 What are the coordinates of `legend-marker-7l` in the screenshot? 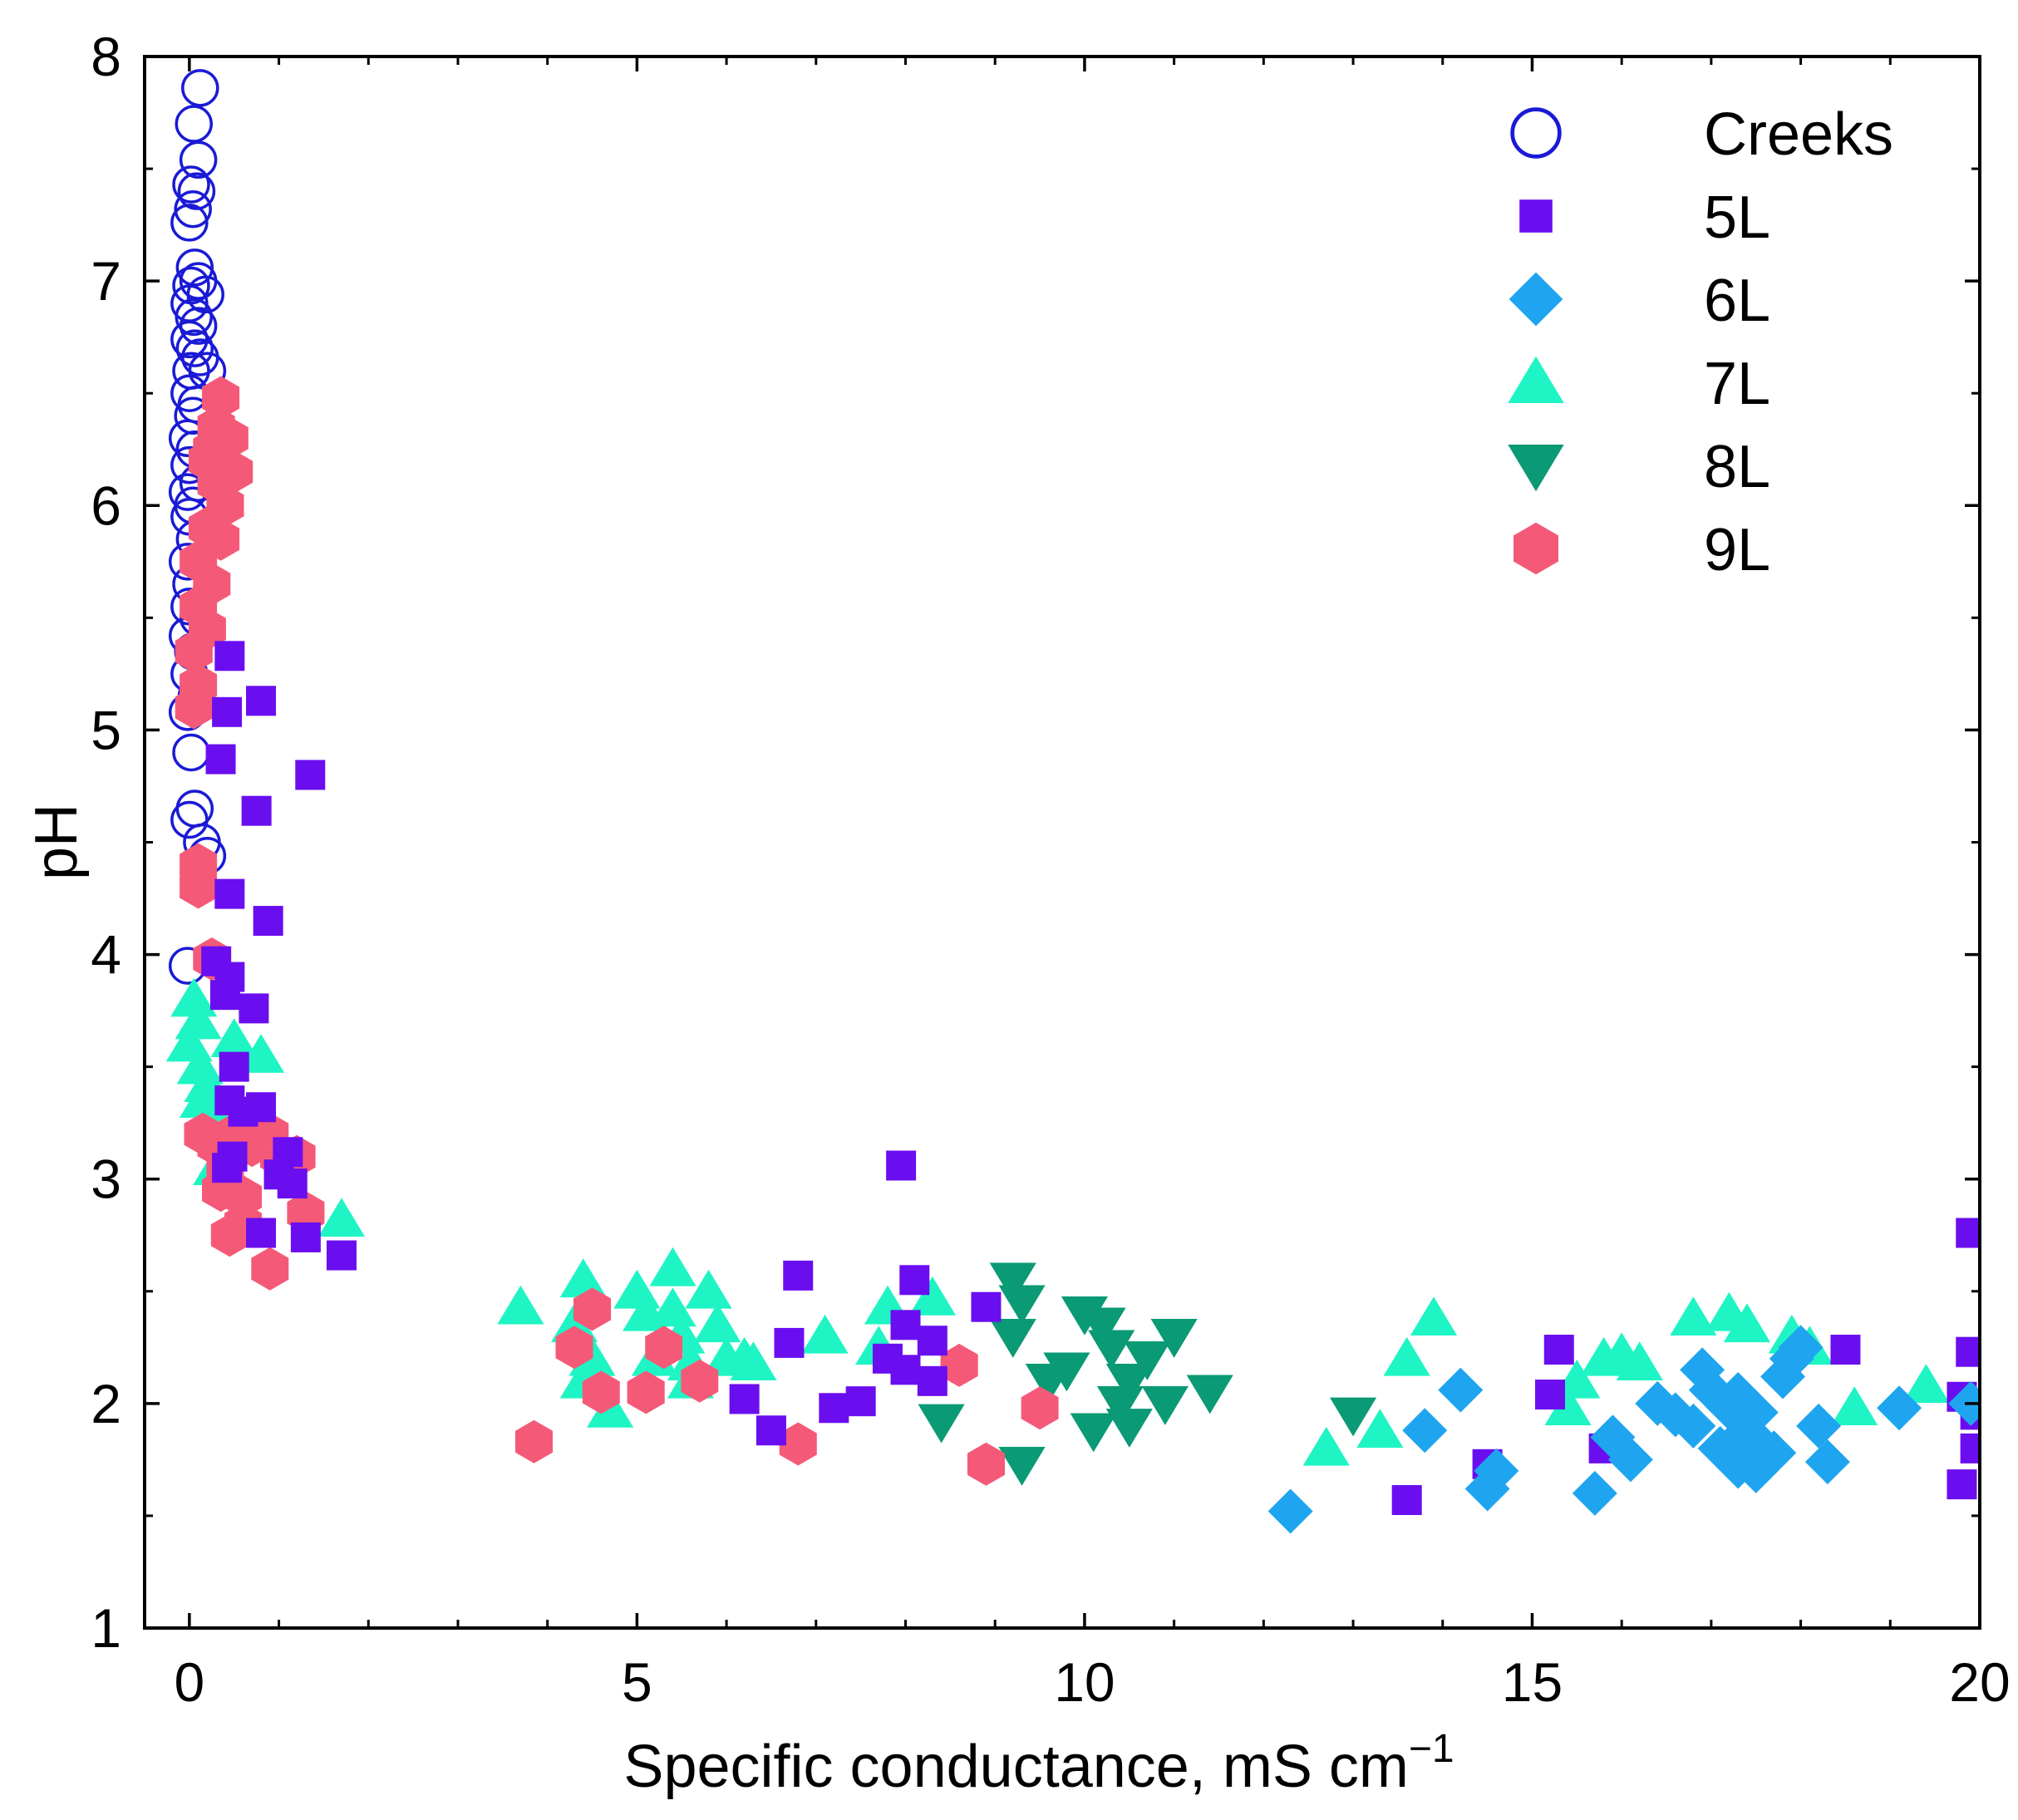 It's located at (1536, 379).